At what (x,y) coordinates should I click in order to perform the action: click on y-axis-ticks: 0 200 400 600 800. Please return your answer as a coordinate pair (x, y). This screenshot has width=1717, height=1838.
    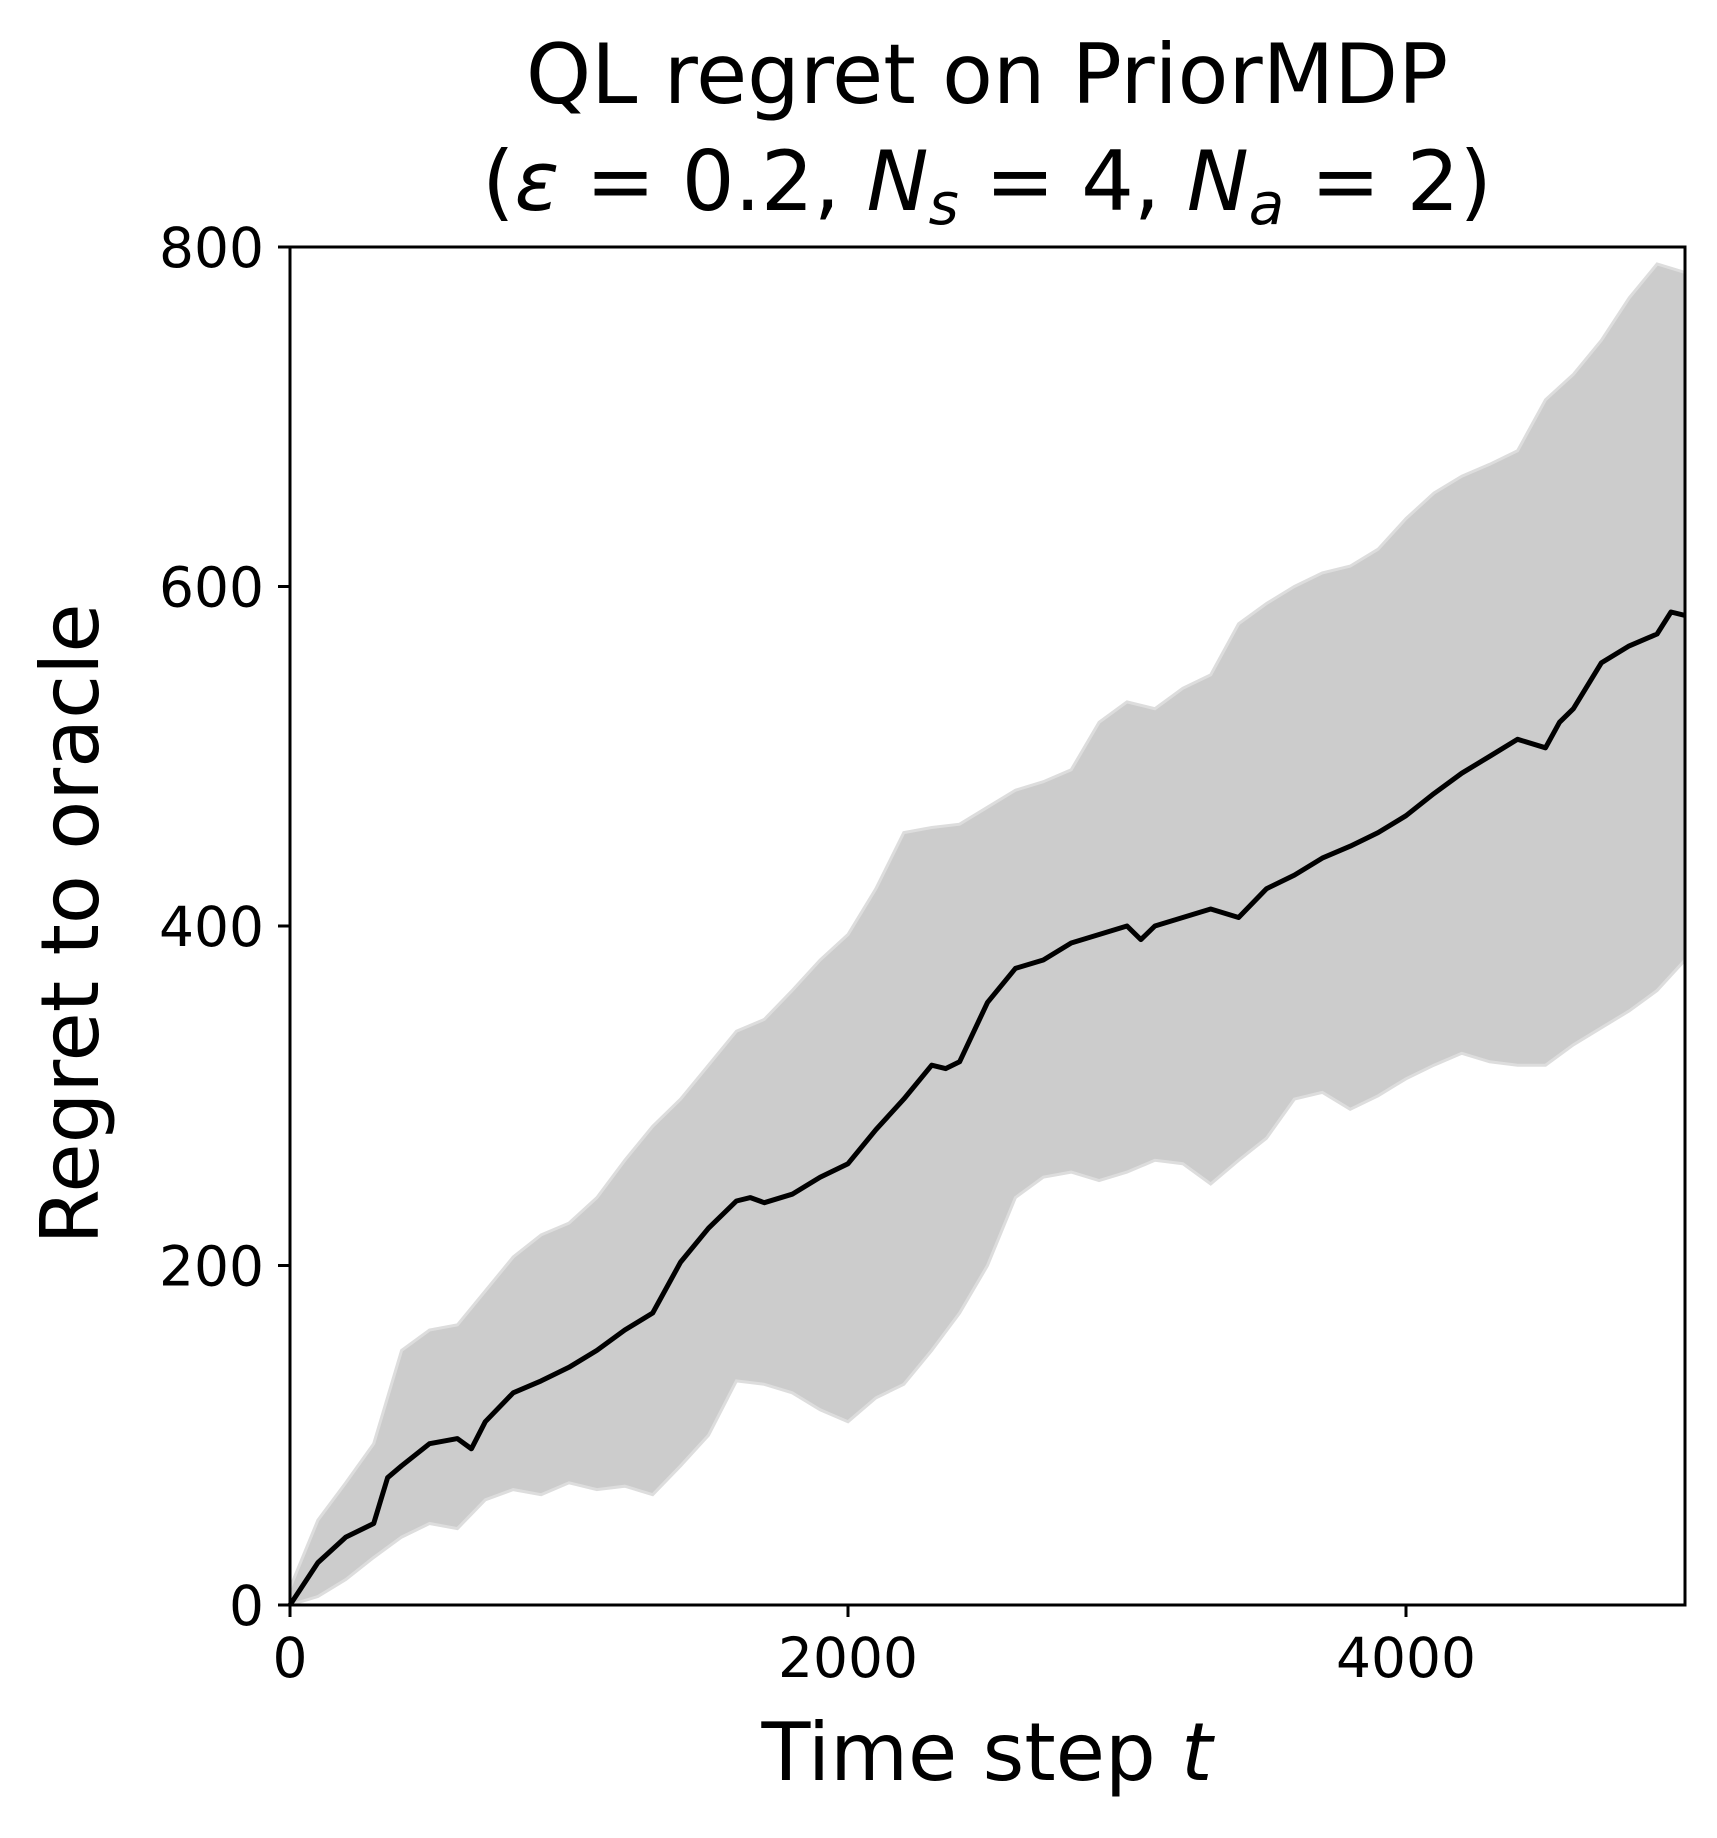
    Looking at the image, I should click on (224, 927).